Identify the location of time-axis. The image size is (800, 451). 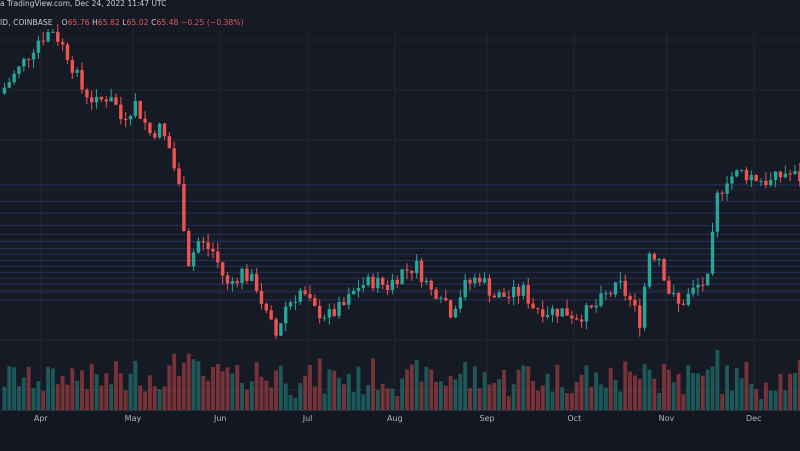
(400, 430).